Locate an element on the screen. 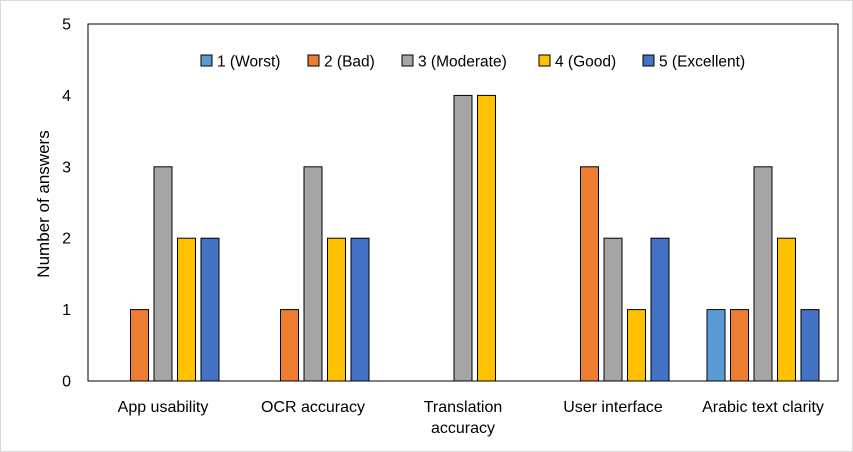 The width and height of the screenshot is (853, 452). legend-label: 2 (Bad) is located at coordinates (349, 62).